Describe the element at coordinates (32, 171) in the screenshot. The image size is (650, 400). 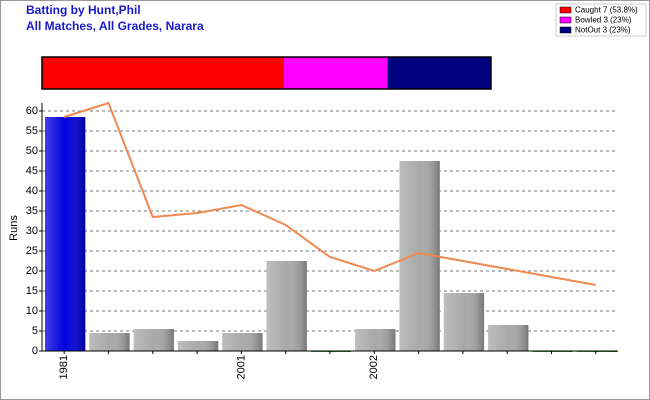
I see `y-tick-label: 45` at that location.